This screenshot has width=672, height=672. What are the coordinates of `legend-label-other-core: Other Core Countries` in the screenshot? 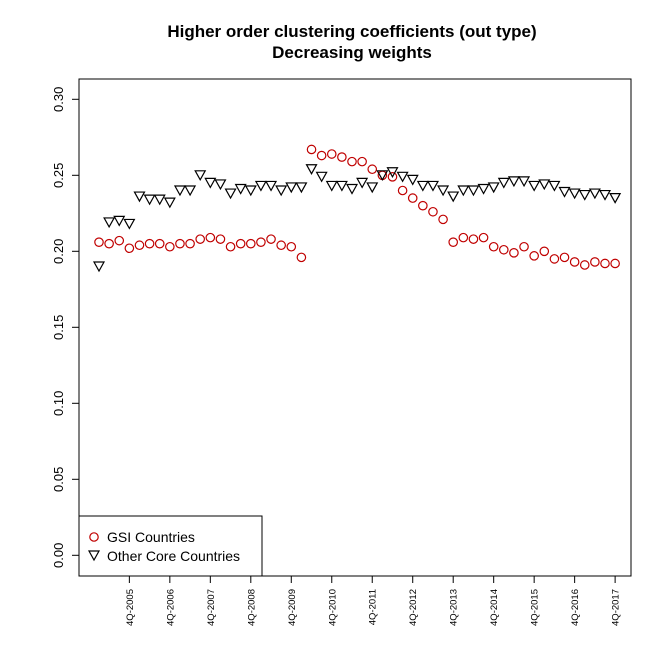 It's located at (173, 556).